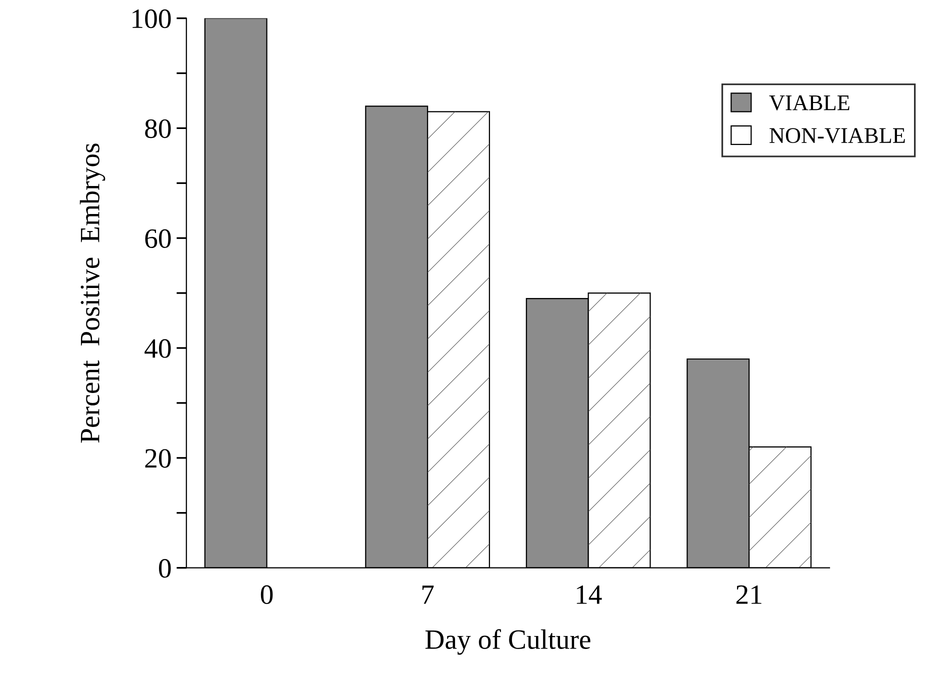 Image resolution: width=932 pixels, height=676 pixels. I want to click on y-tick-label: 0, so click(164, 568).